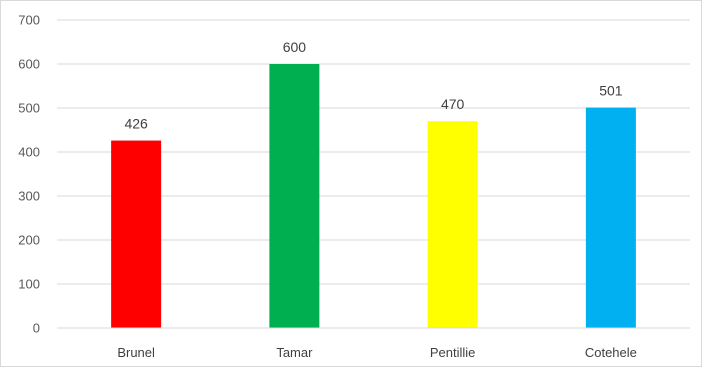 This screenshot has width=702, height=367. I want to click on x-category-label: Tamar, so click(294, 352).